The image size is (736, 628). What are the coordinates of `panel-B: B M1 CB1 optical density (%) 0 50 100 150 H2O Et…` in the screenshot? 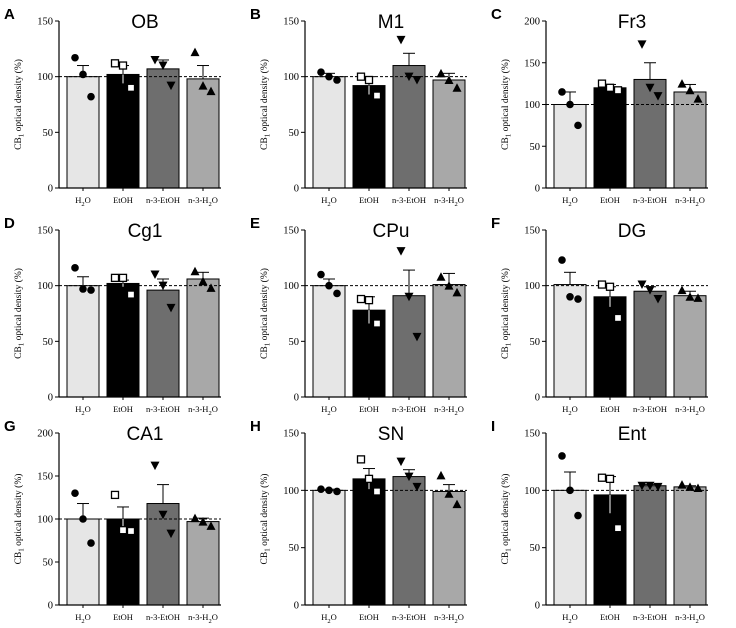 It's located at (358, 107).